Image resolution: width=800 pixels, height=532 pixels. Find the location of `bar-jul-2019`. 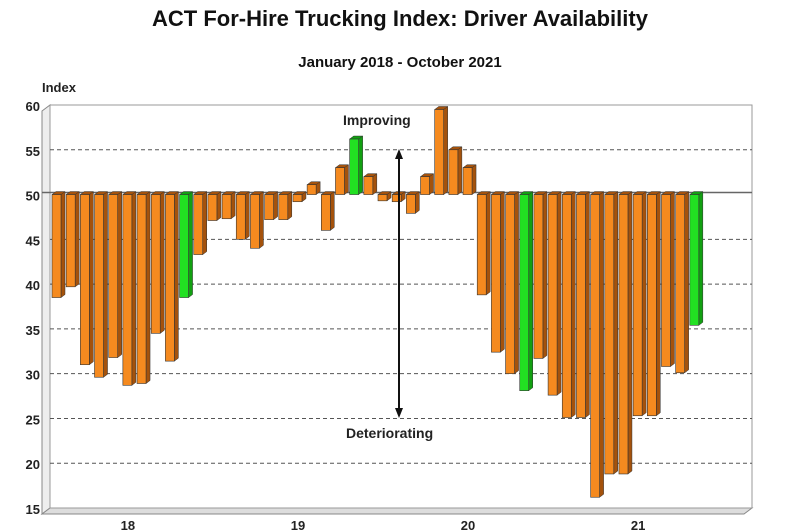

bar-jul-2019 is located at coordinates (311, 189).